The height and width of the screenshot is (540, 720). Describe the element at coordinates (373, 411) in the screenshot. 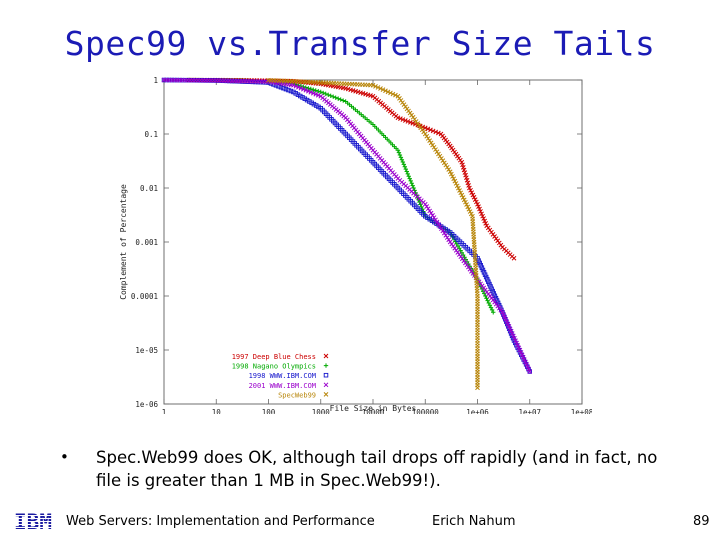

I see `x-tick-label: 10000` at that location.